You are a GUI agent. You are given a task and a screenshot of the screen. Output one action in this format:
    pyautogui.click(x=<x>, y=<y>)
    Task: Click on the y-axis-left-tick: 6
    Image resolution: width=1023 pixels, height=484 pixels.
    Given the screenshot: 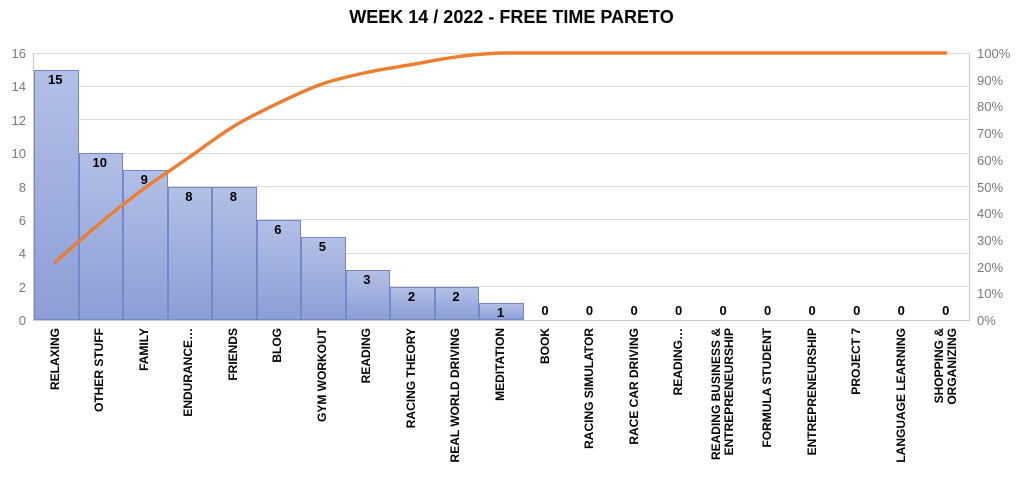 What is the action you would take?
    pyautogui.click(x=22, y=220)
    